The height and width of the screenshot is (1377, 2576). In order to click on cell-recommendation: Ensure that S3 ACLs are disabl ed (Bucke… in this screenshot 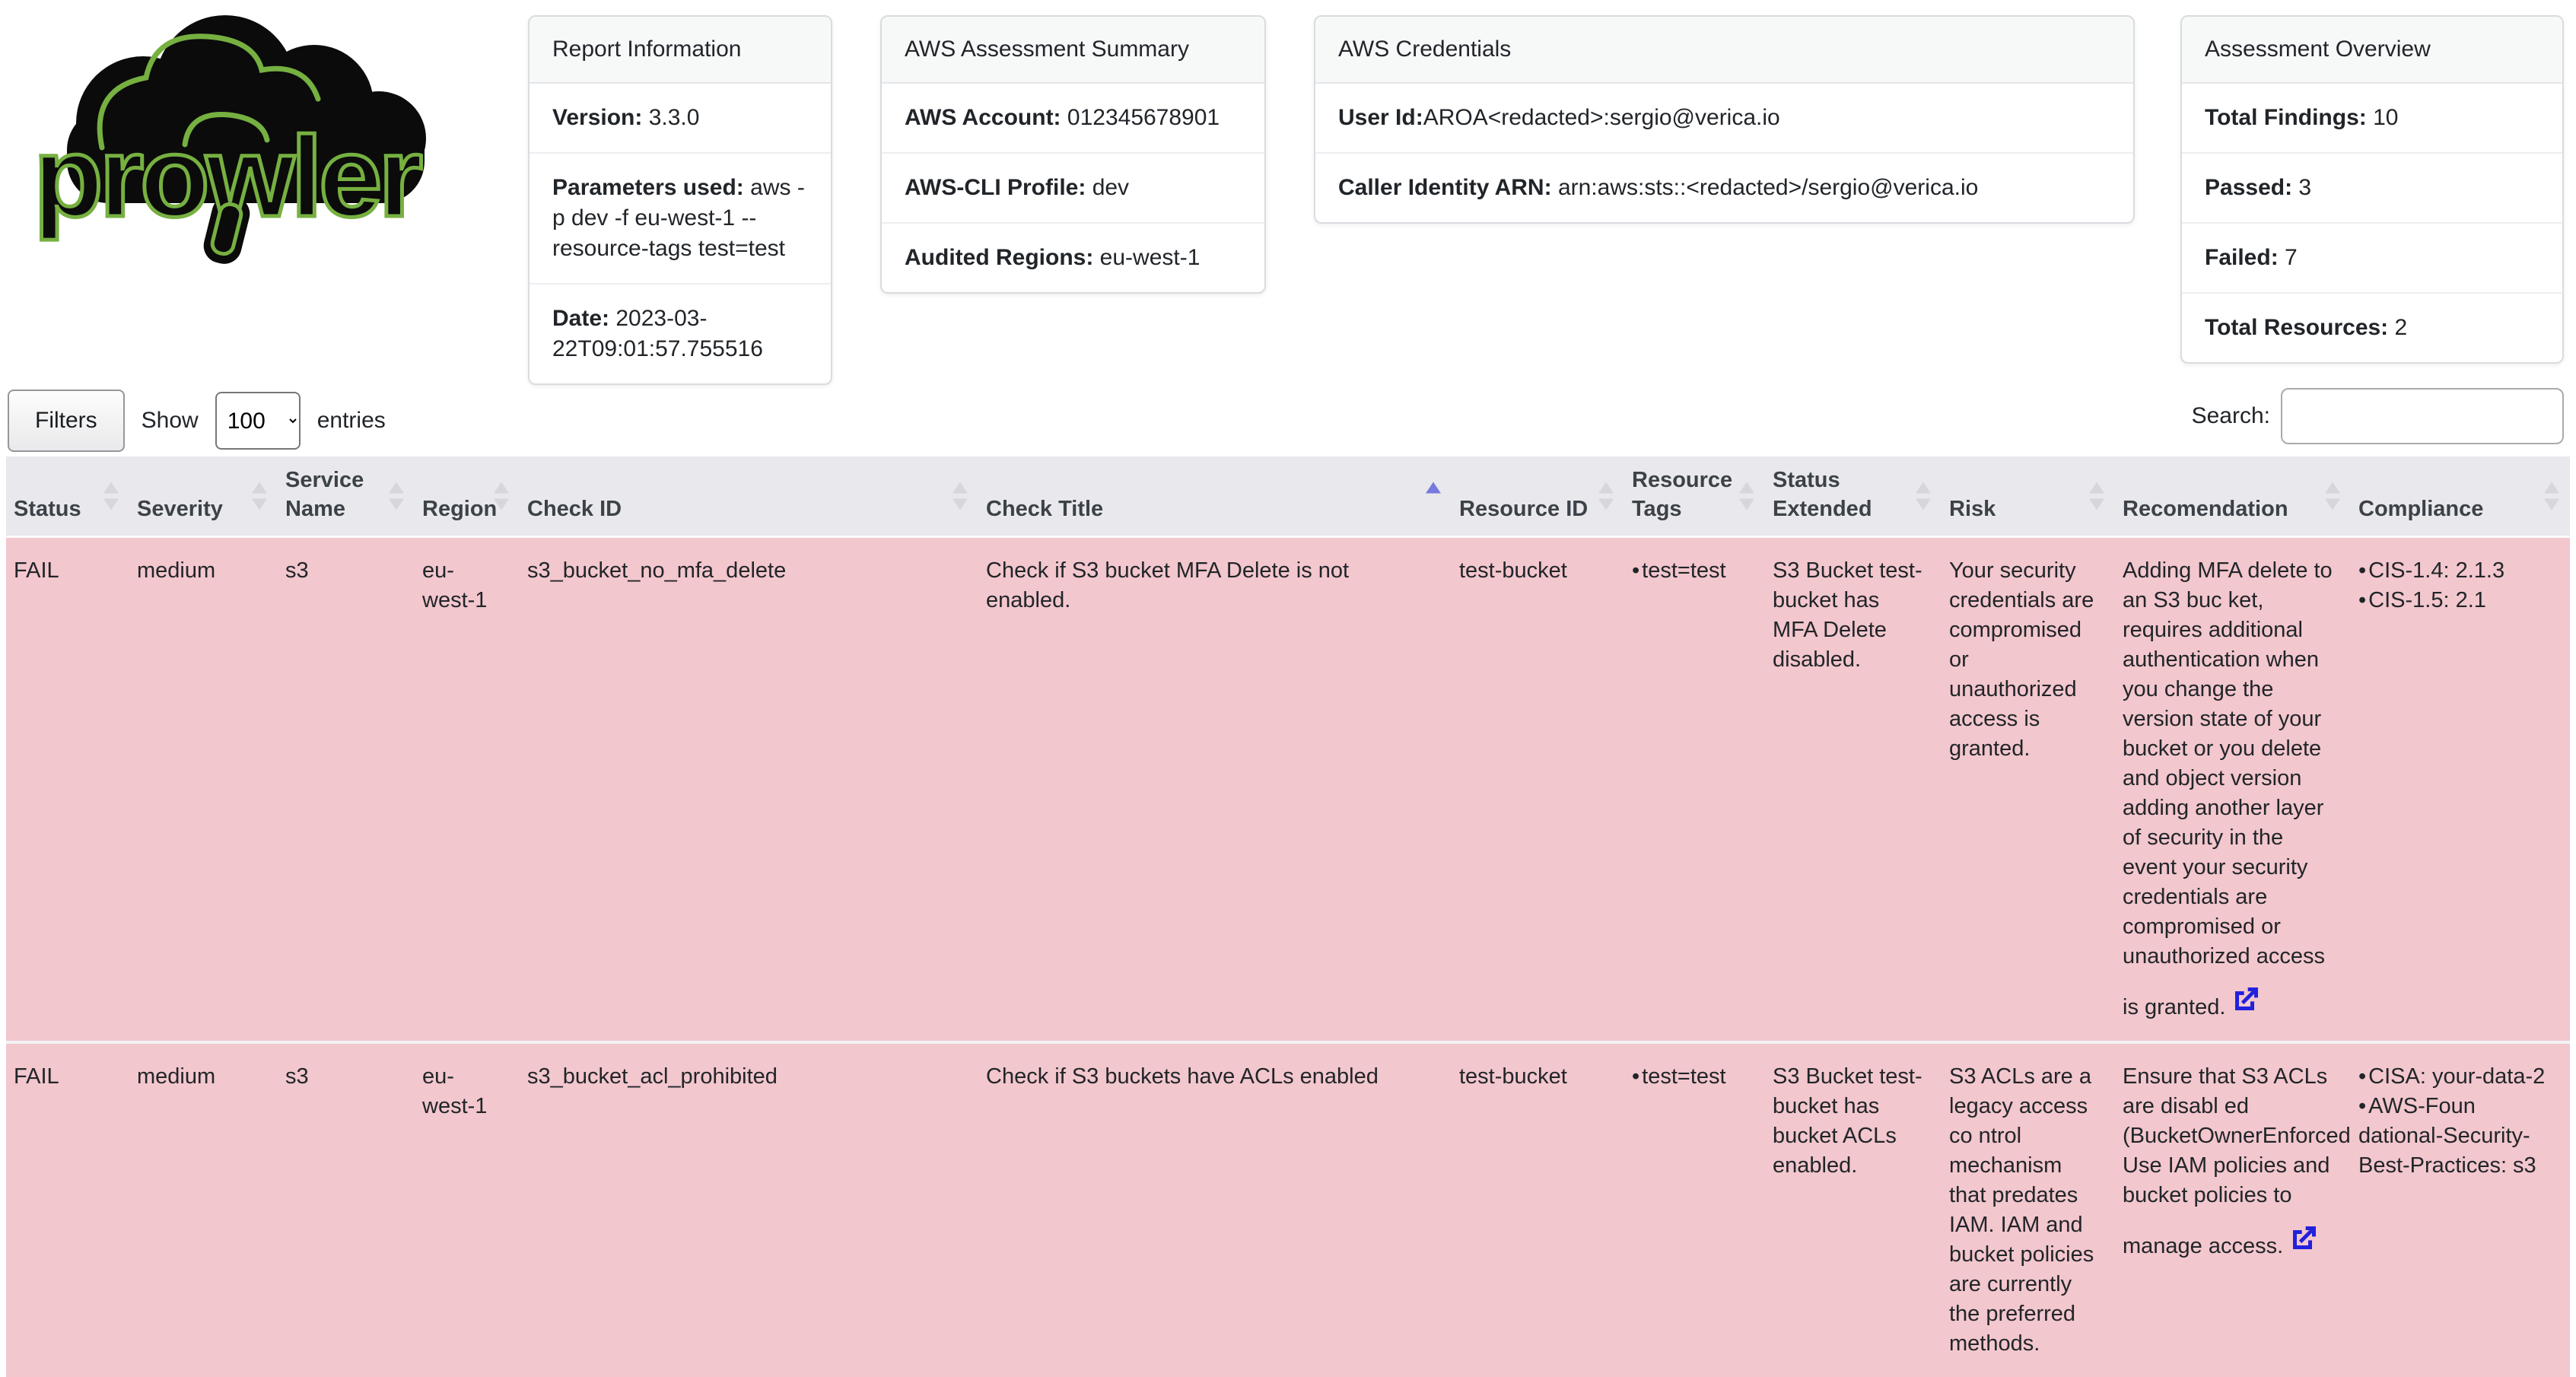, I will do `click(2233, 1209)`.